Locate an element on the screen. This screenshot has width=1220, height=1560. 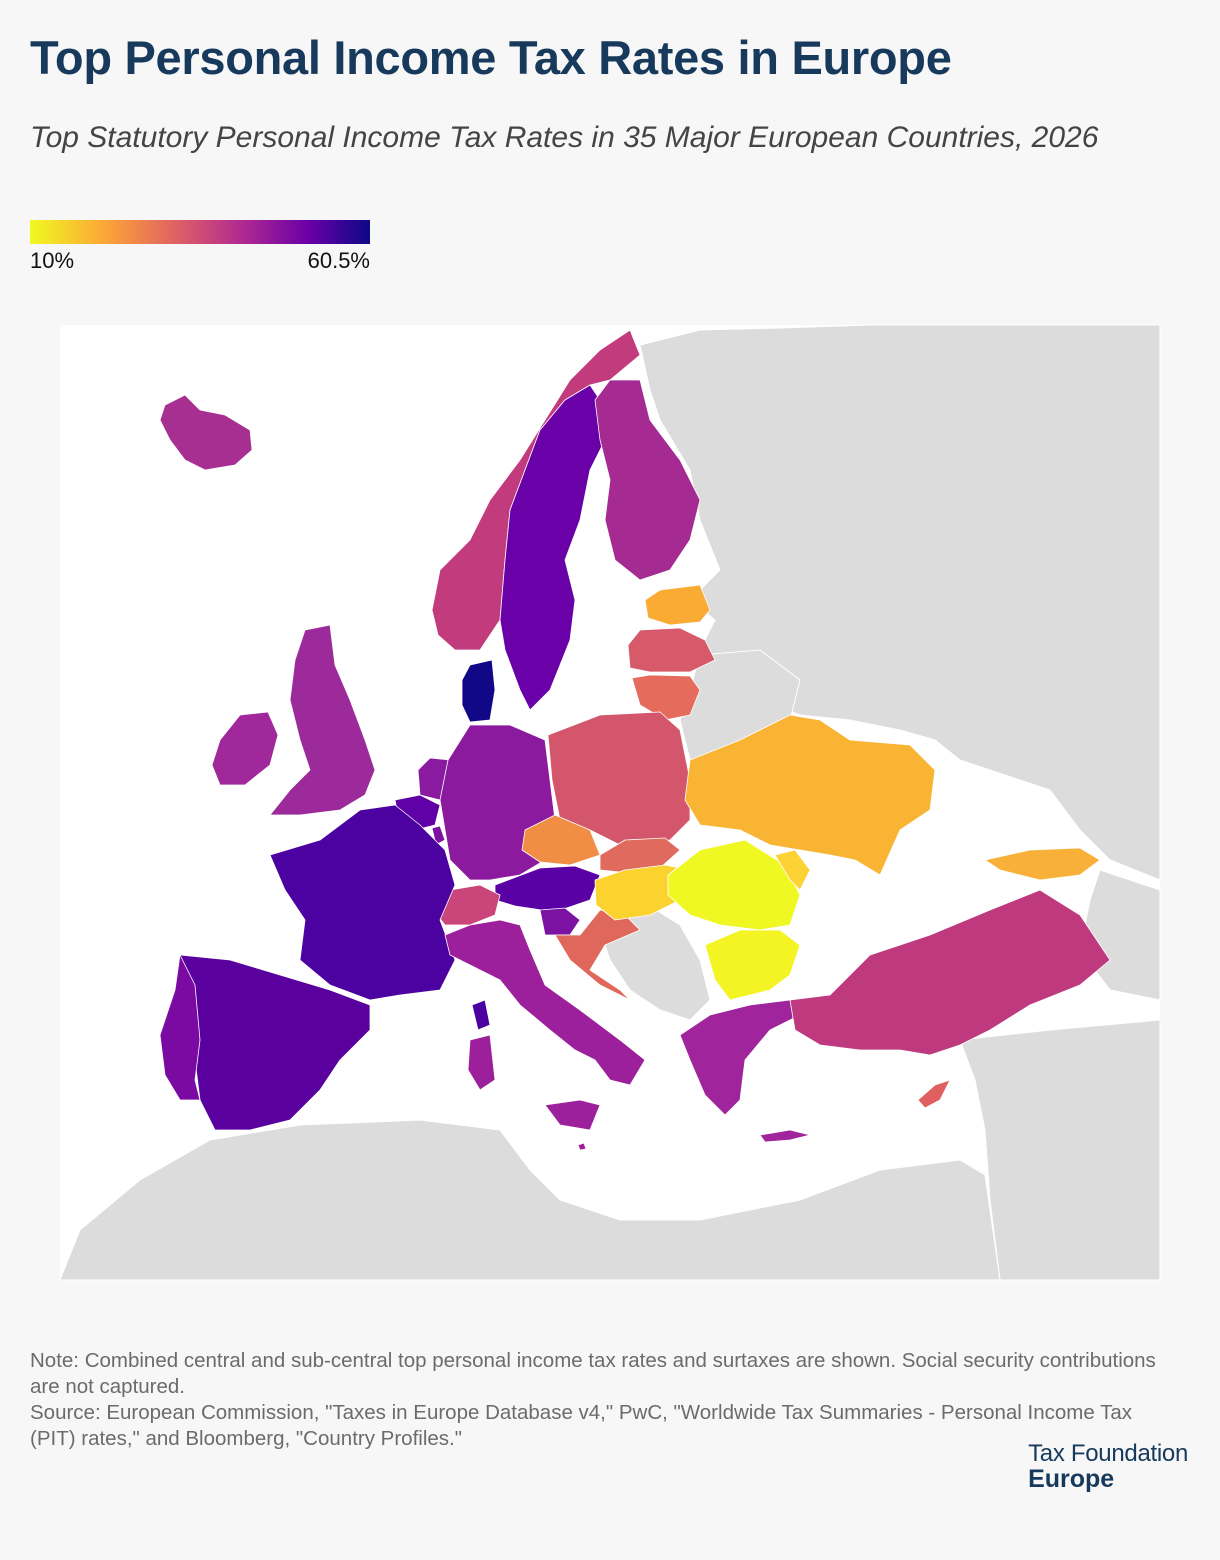
country-romania is located at coordinates (734, 885).